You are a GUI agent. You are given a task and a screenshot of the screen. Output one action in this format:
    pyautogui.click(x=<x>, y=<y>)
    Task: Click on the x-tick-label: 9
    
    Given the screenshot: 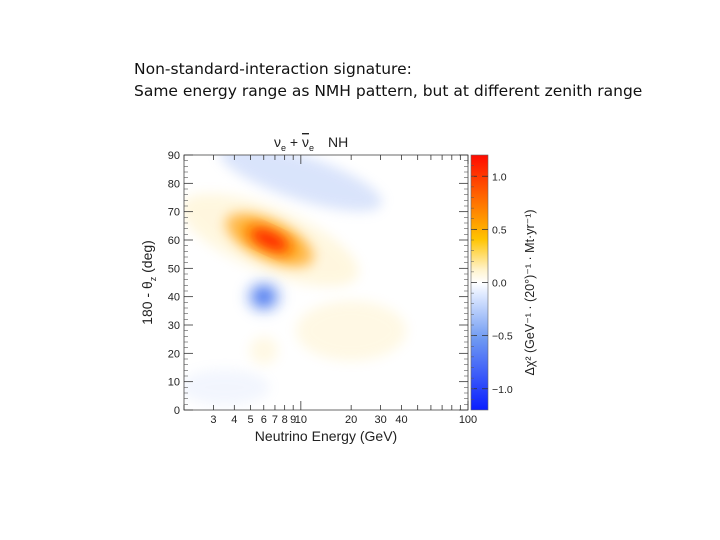 What is the action you would take?
    pyautogui.click(x=293, y=420)
    